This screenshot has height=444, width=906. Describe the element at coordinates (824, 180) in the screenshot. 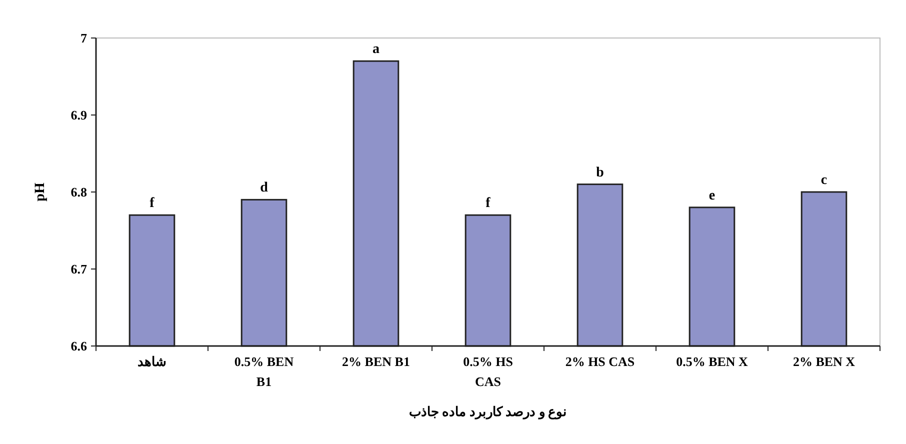

I see `annotation: c` at that location.